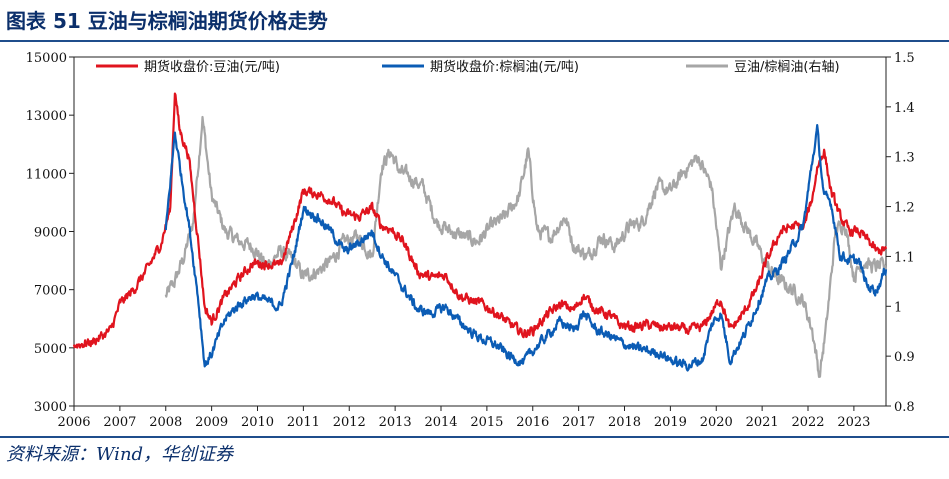 The image size is (949, 479). Describe the element at coordinates (474, 41) in the screenshot. I see `title-divider` at that location.